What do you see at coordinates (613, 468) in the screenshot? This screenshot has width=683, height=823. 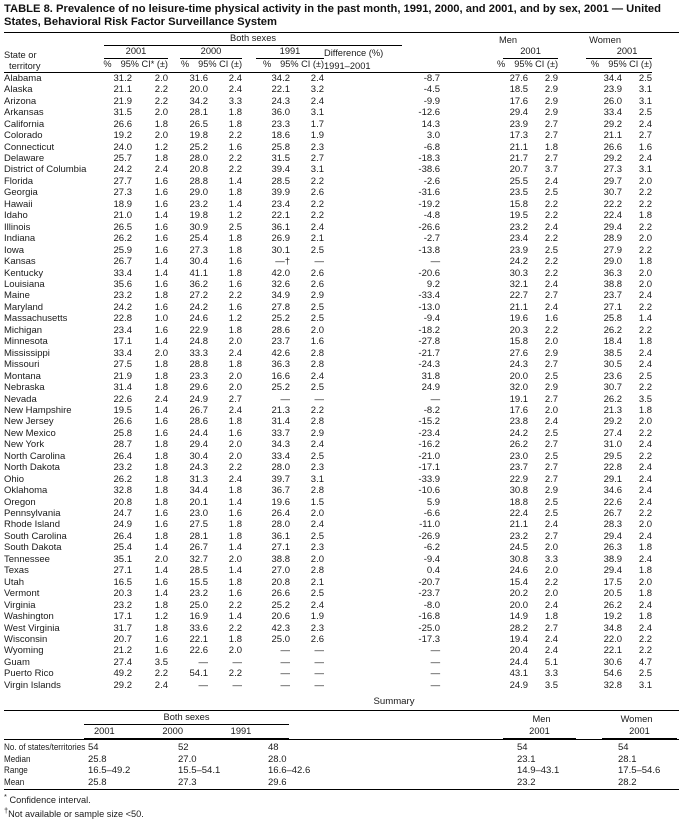 I see `value-cell: 22.8` at bounding box center [613, 468].